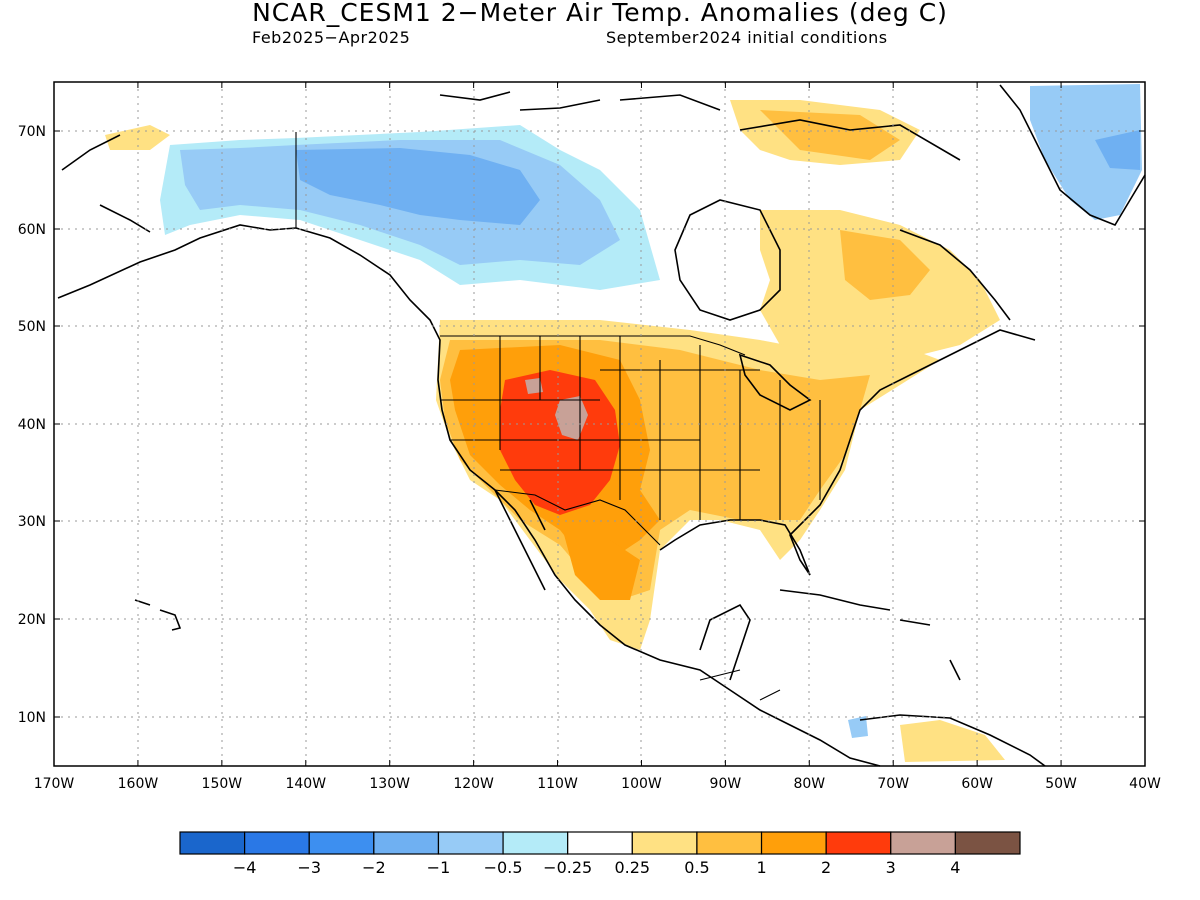 Image resolution: width=1200 pixels, height=900 pixels. What do you see at coordinates (593, 345) in the screenshot?
I see `us-canada-border` at bounding box center [593, 345].